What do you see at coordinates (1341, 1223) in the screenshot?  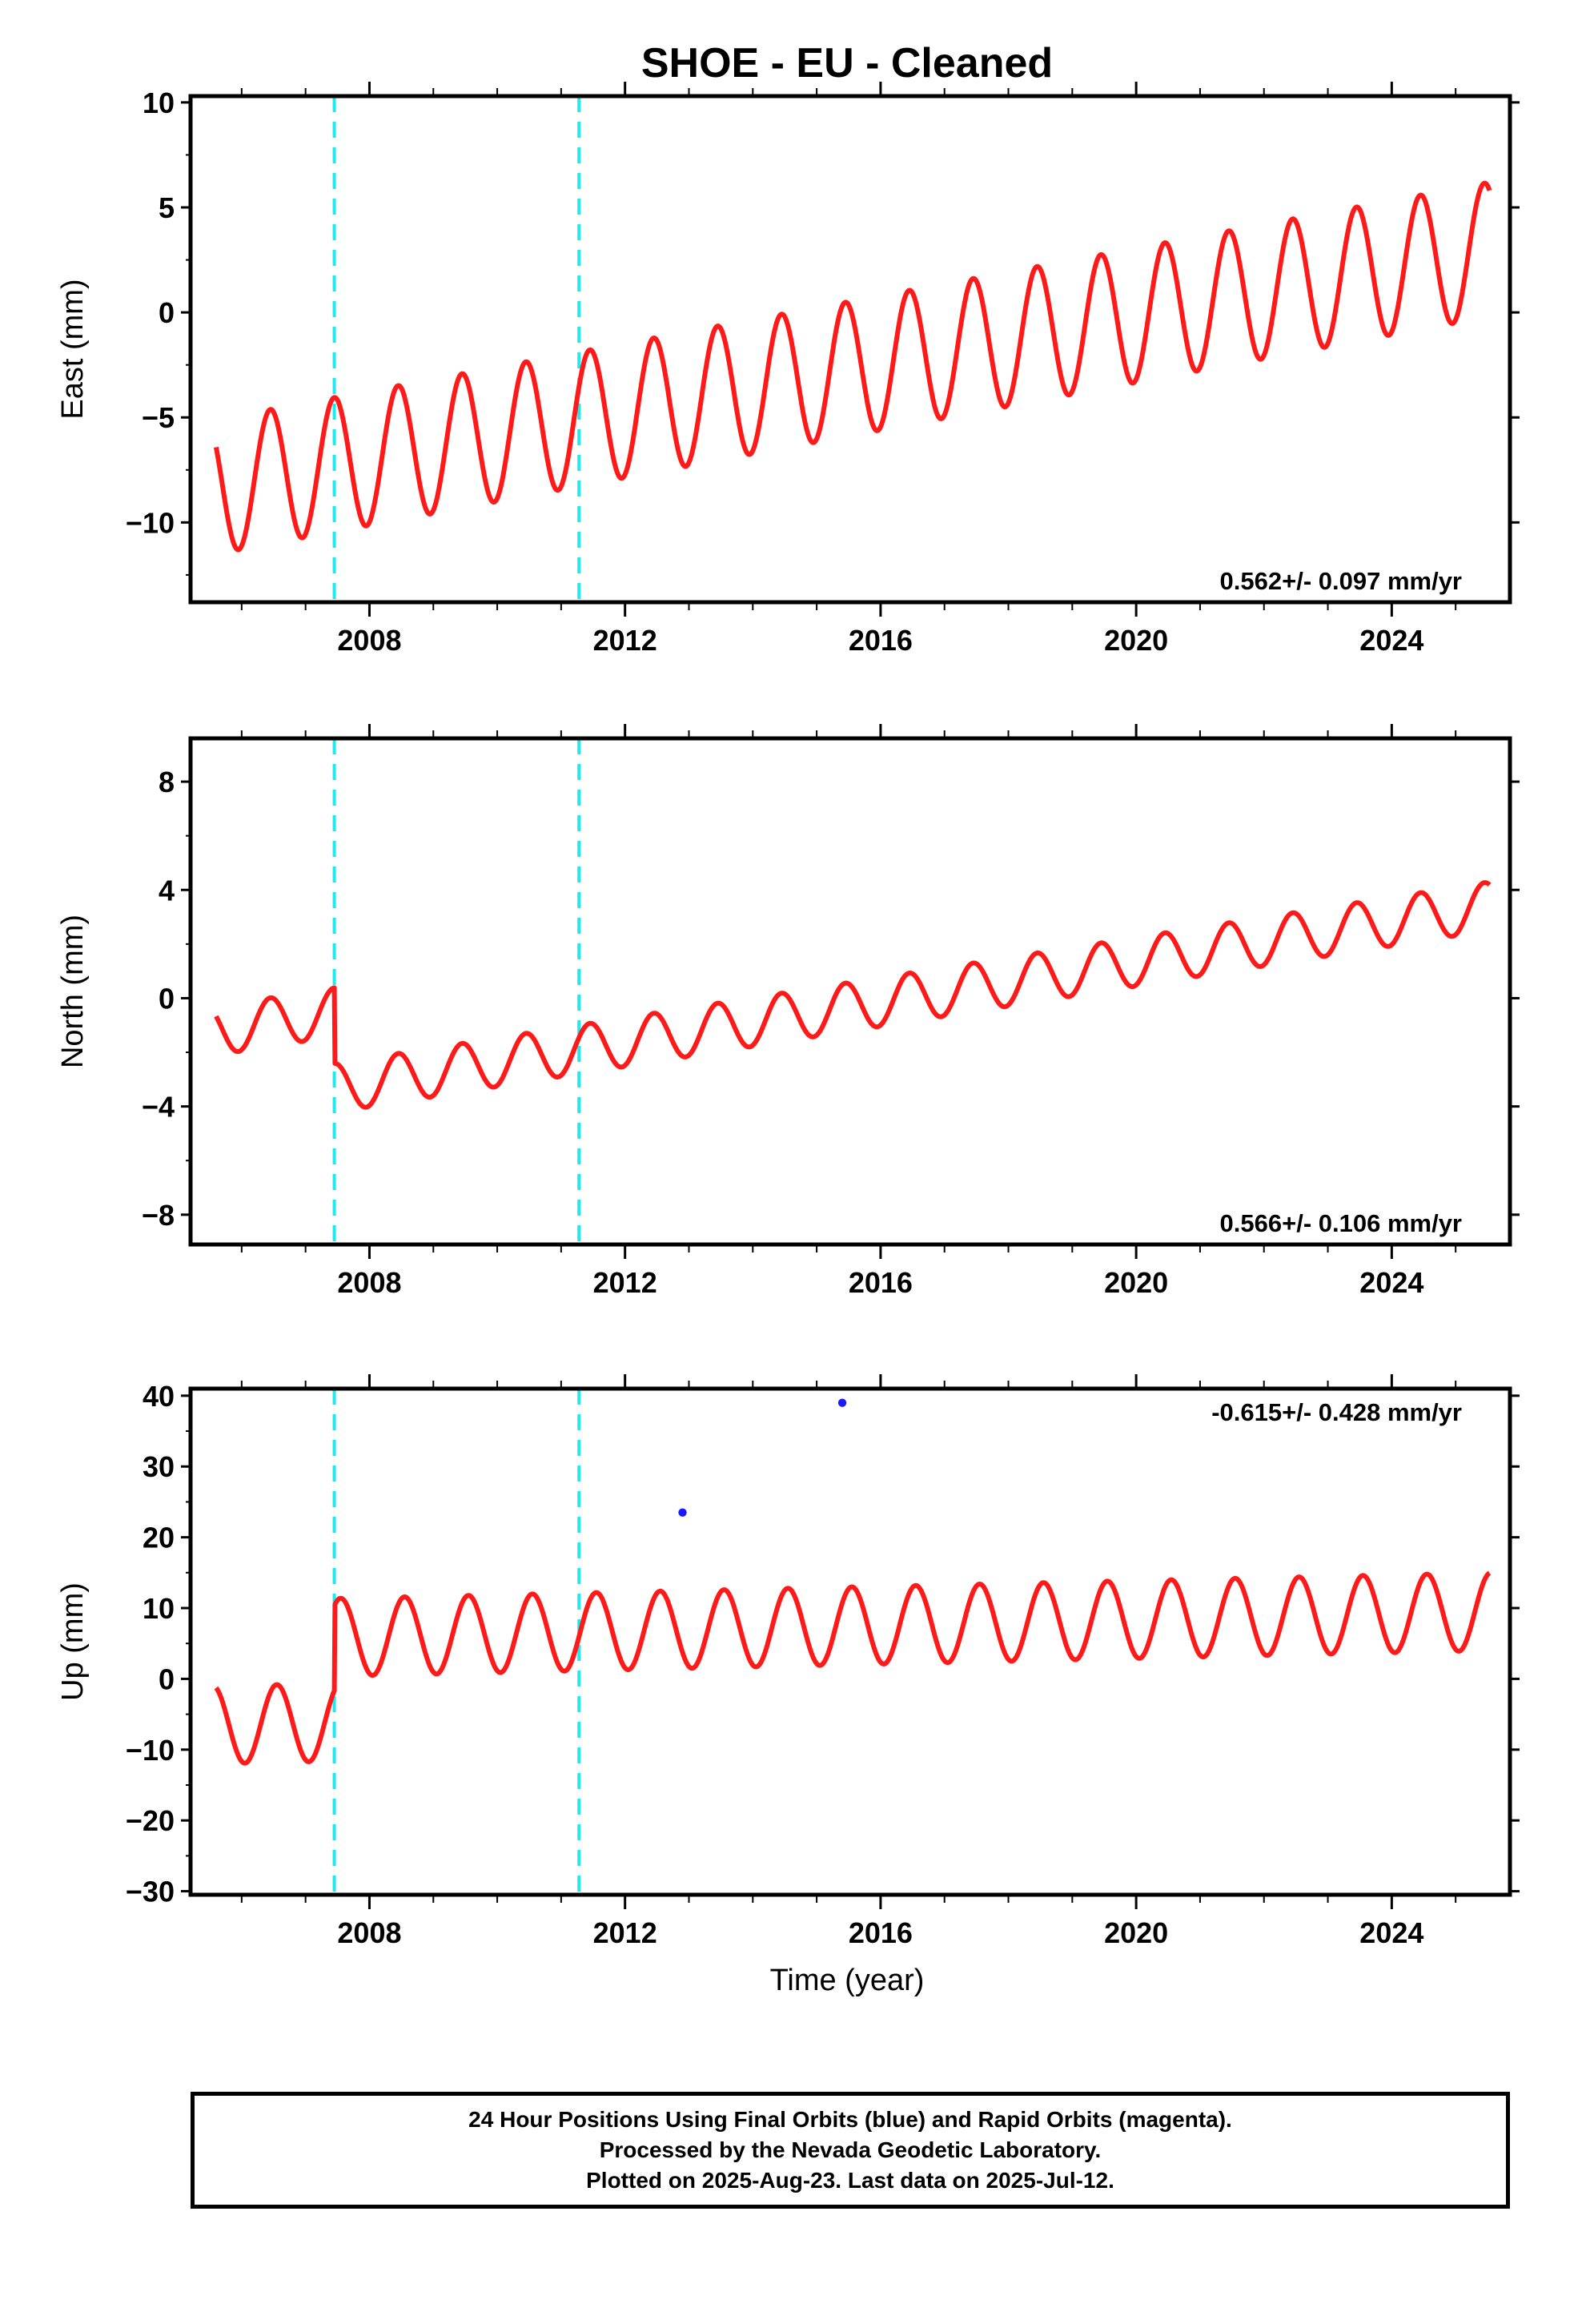 I see `rate-annotation: 0.566+/- 0.106 mm/yr` at bounding box center [1341, 1223].